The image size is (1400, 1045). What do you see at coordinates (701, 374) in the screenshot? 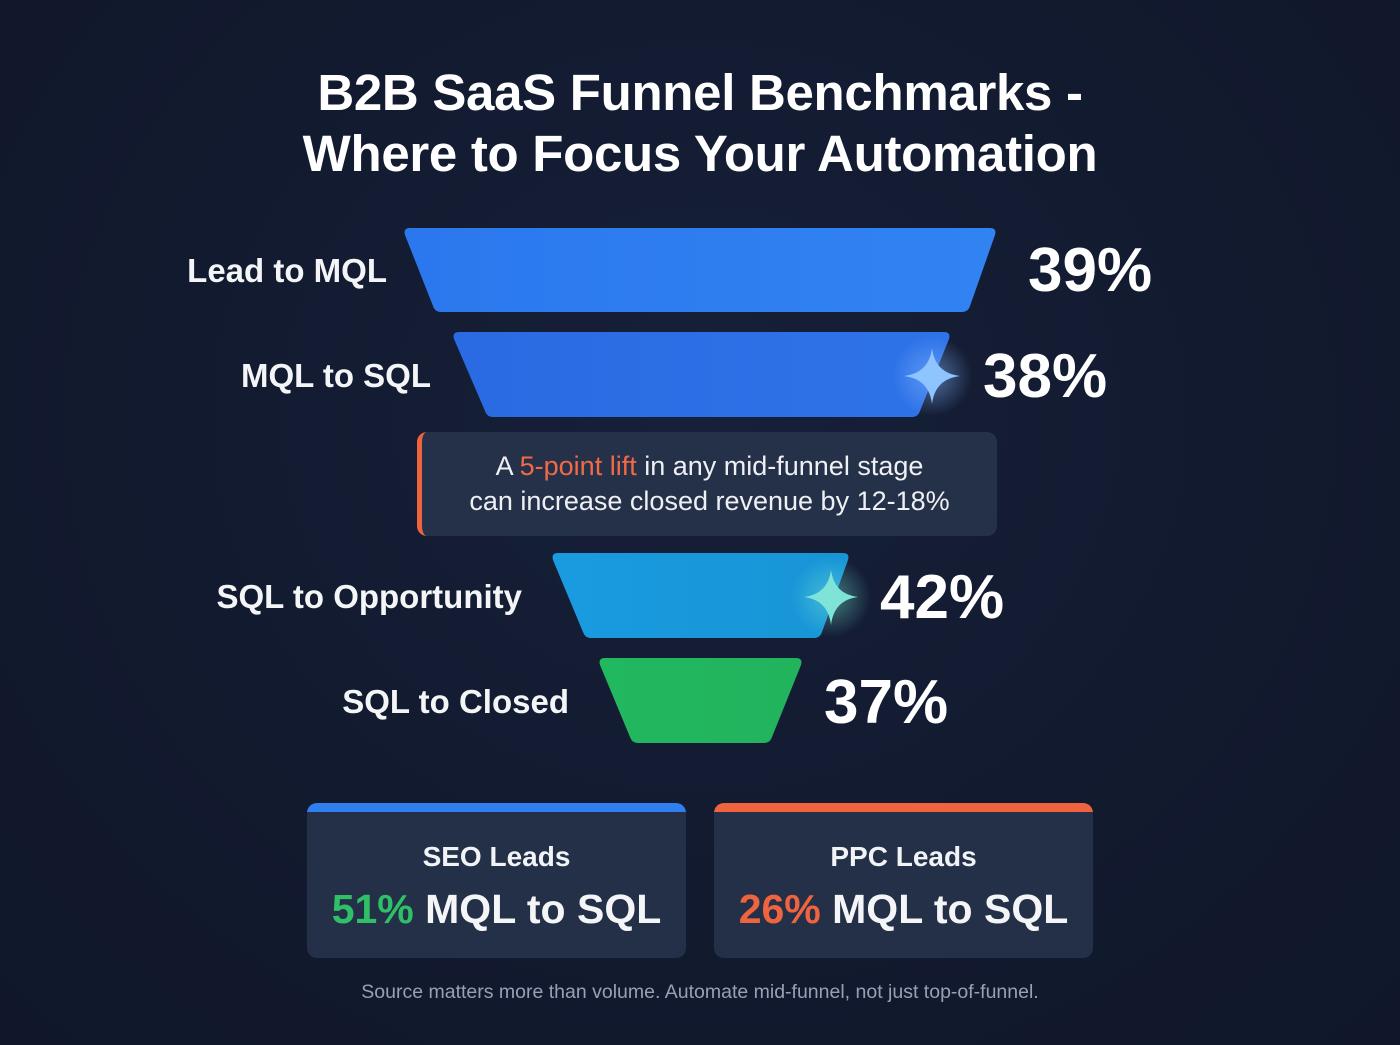
I see `funnel-stage-2-shape` at bounding box center [701, 374].